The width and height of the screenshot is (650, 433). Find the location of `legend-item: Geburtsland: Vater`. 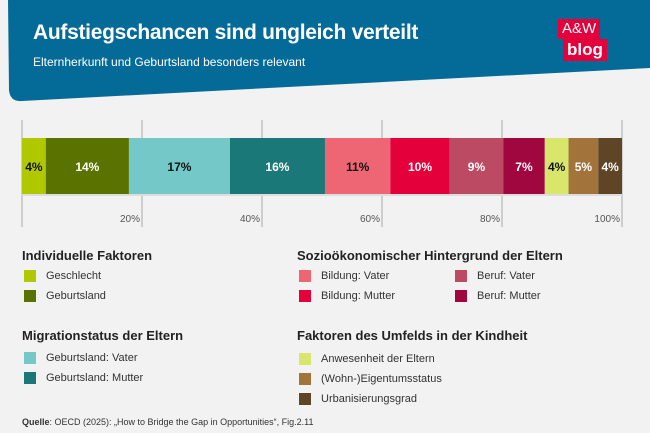

legend-item: Geburtsland: Vater is located at coordinates (81, 358).